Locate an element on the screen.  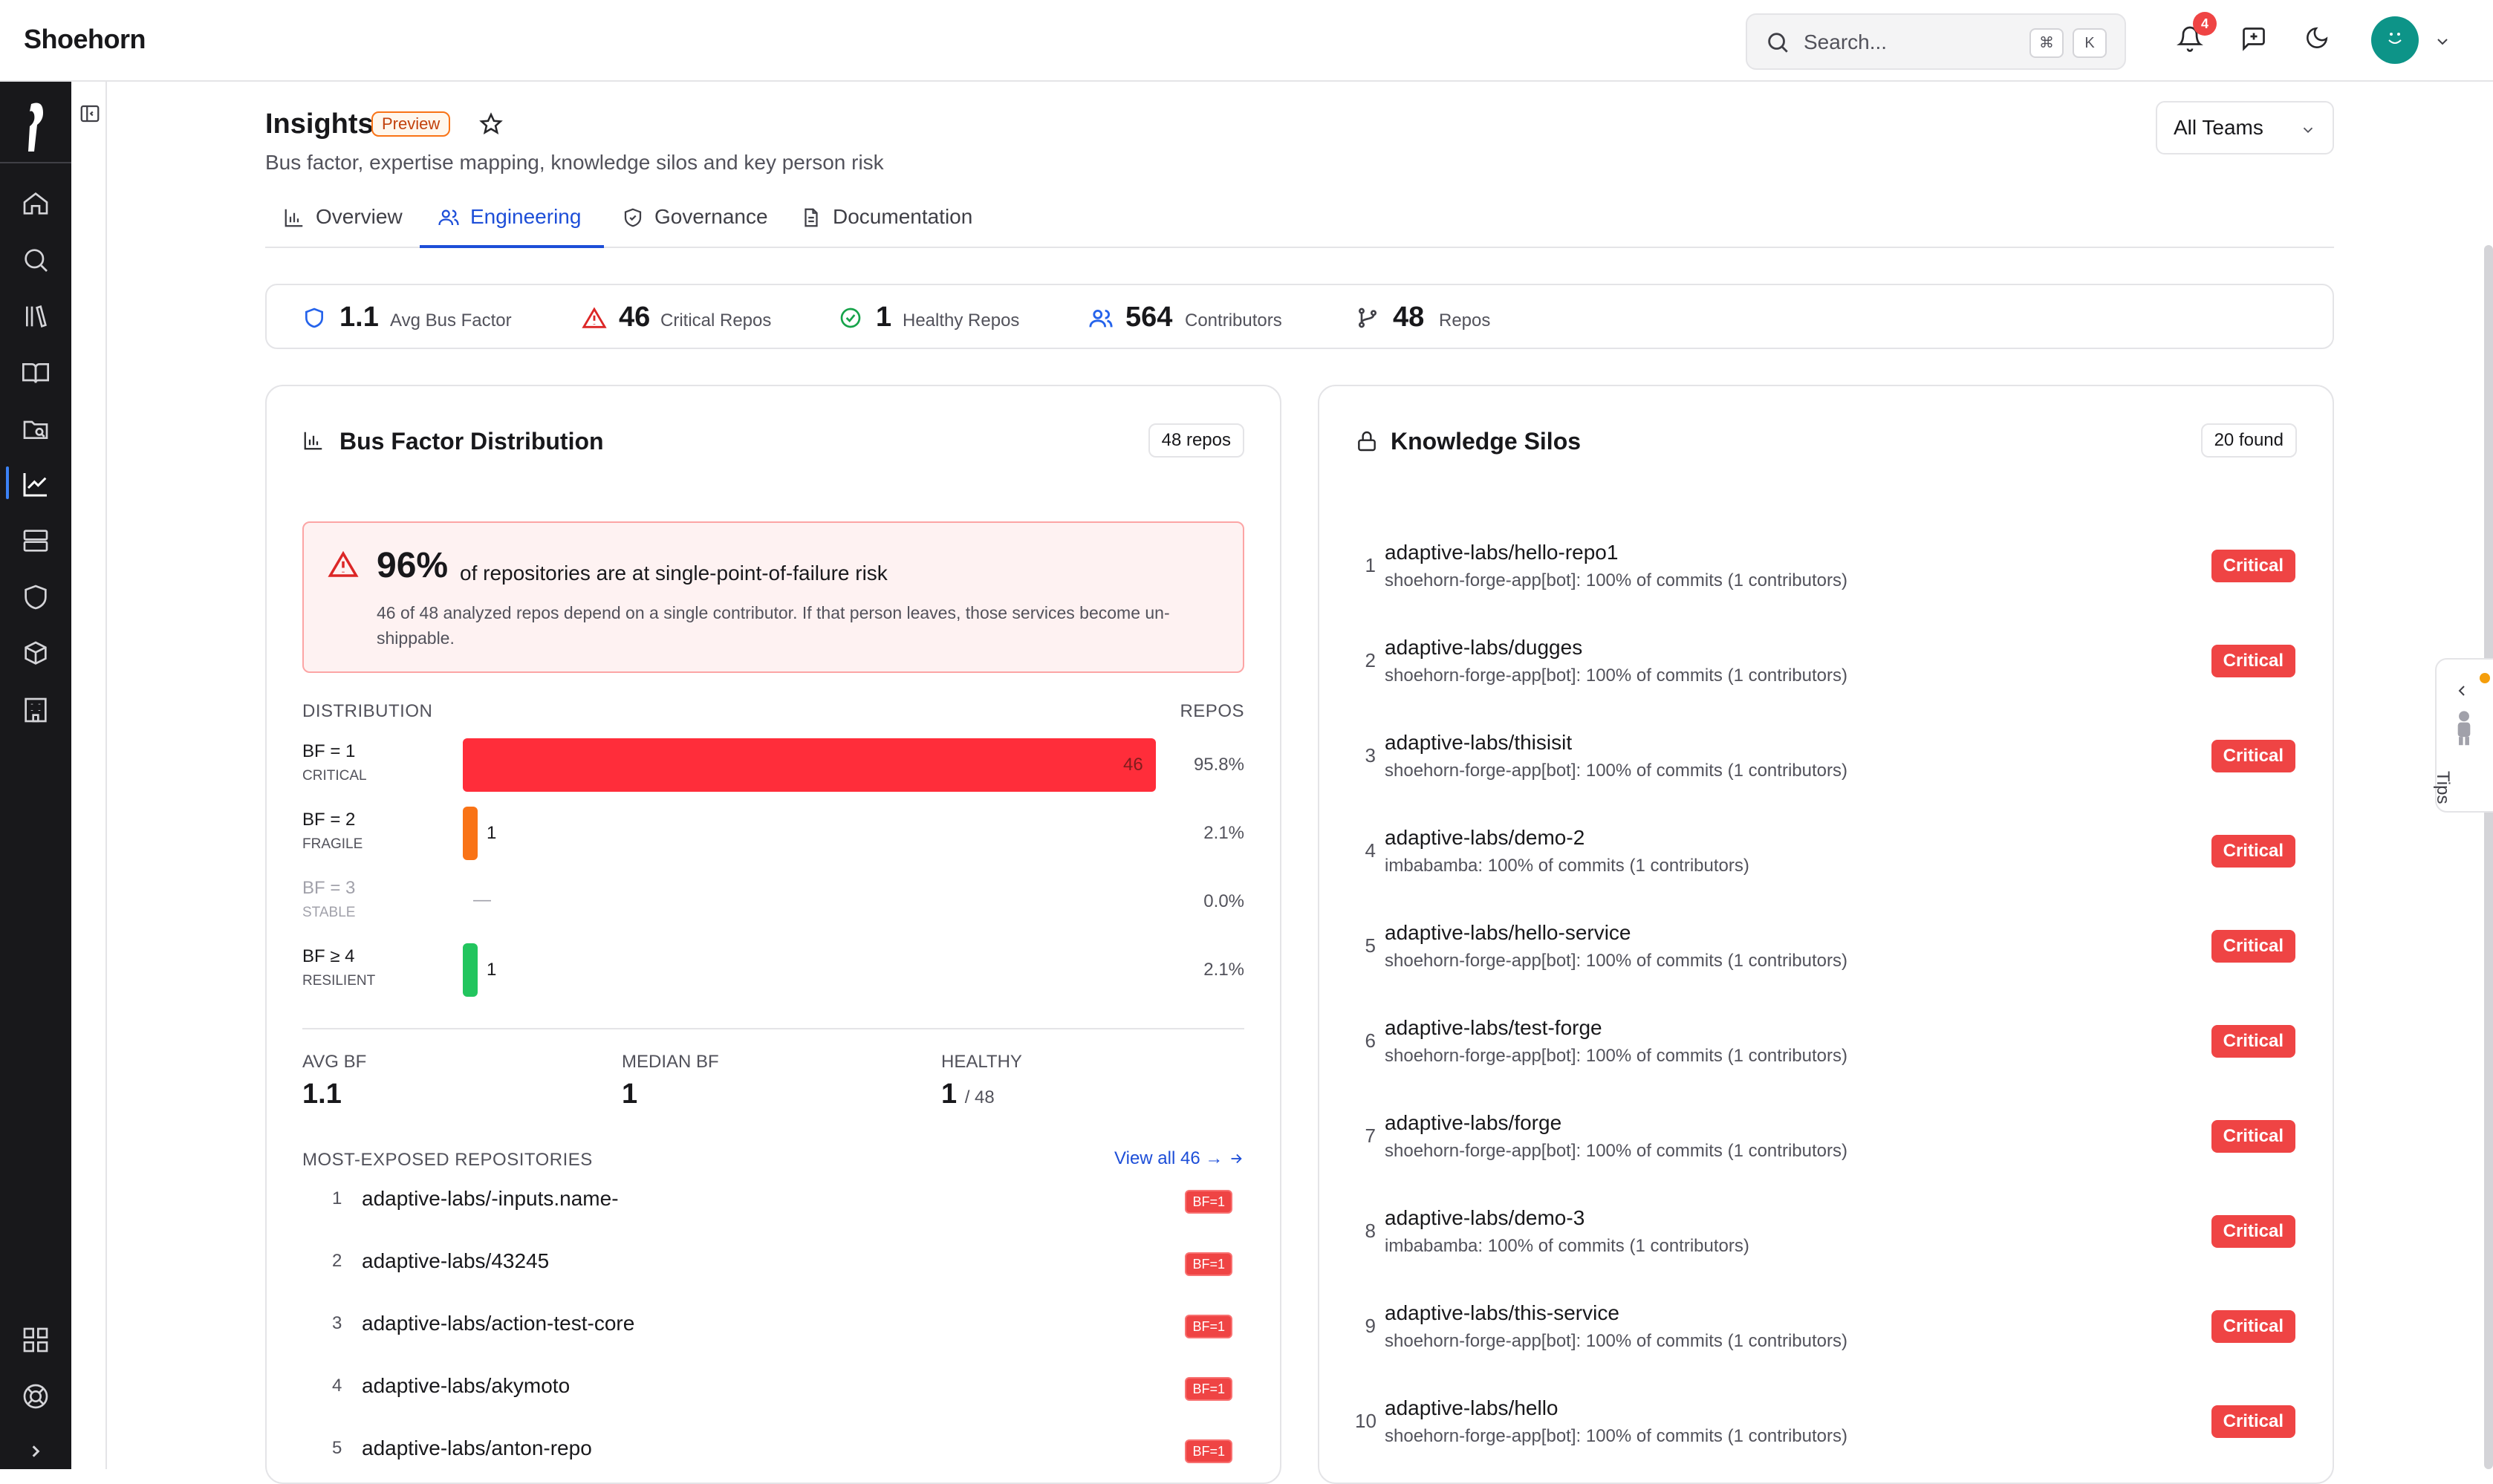
tab-engineering: Engineering is located at coordinates (512, 222).